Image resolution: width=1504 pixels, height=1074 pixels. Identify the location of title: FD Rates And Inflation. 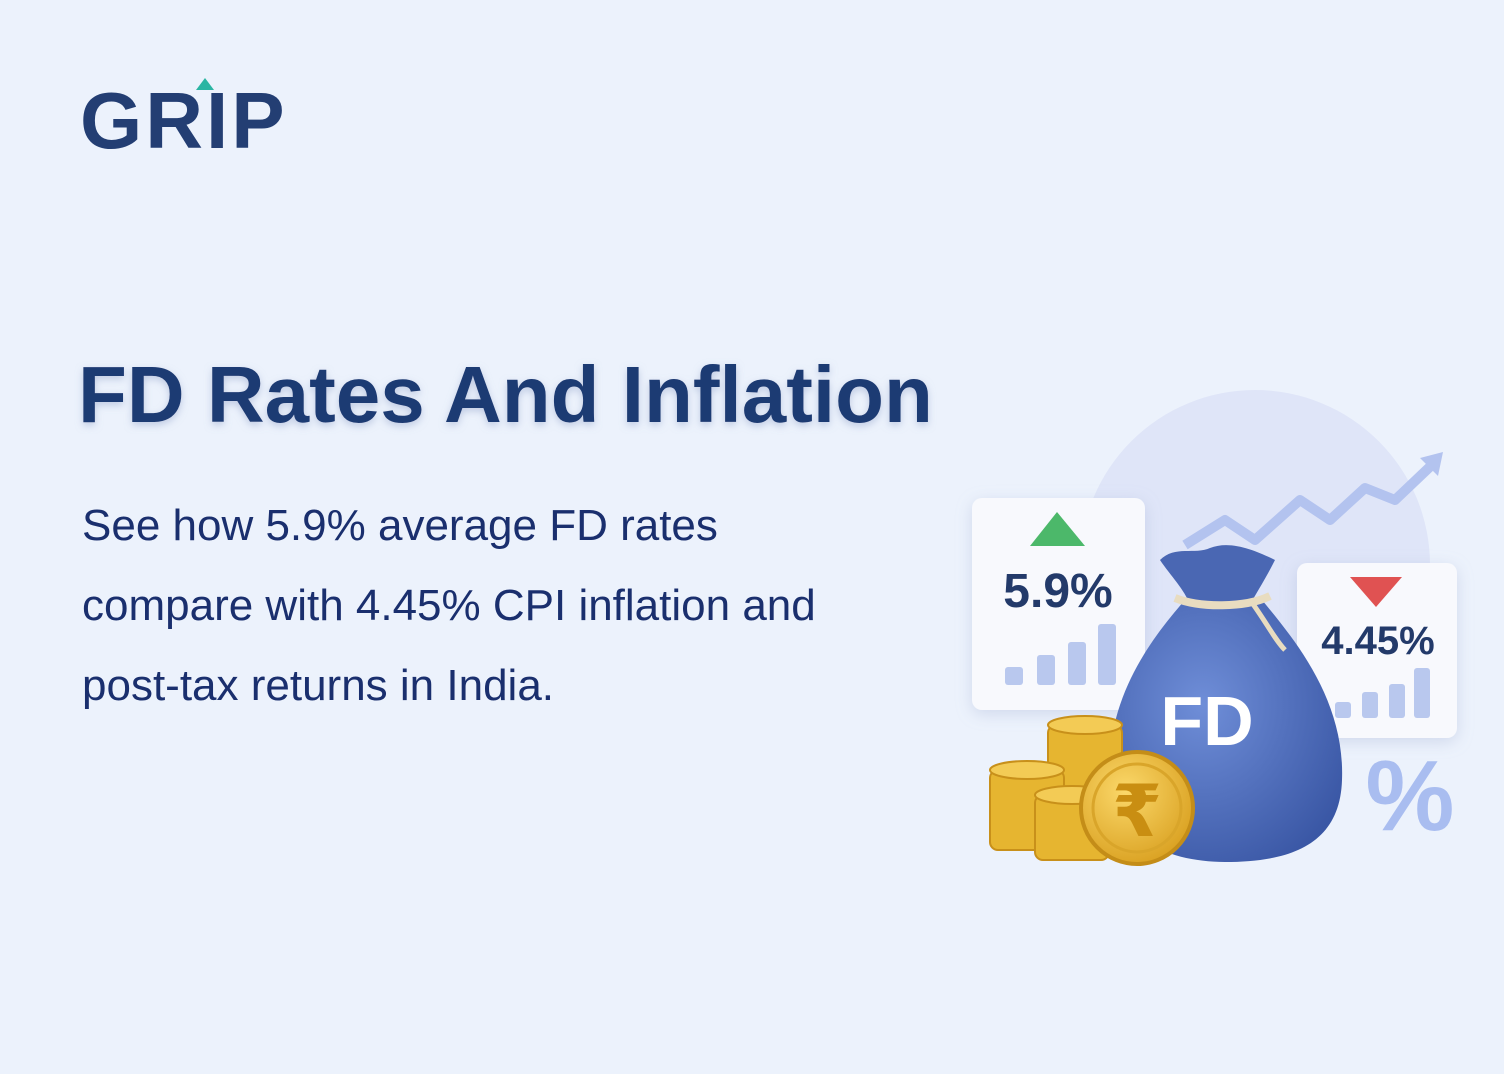
(505, 394).